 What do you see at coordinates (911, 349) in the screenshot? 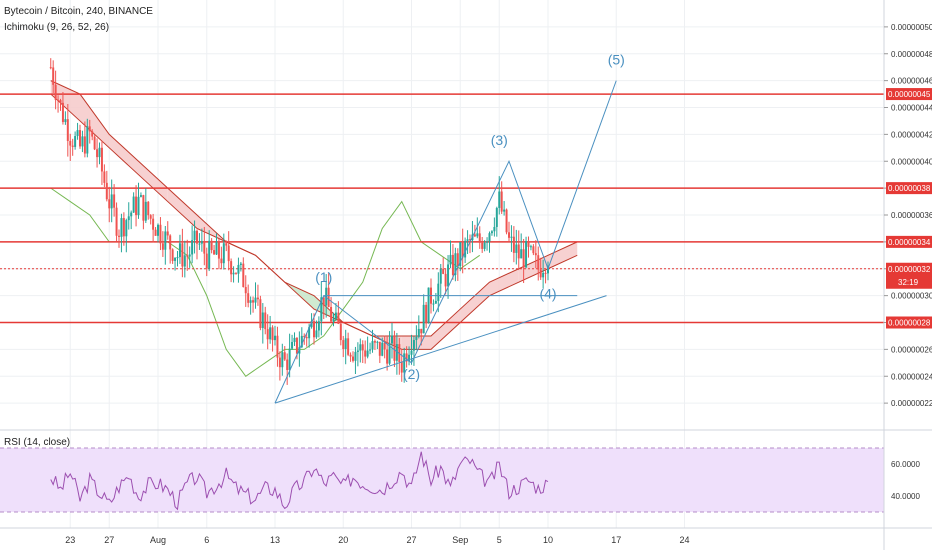
I see `price-tick-label: 0.00000026` at bounding box center [911, 349].